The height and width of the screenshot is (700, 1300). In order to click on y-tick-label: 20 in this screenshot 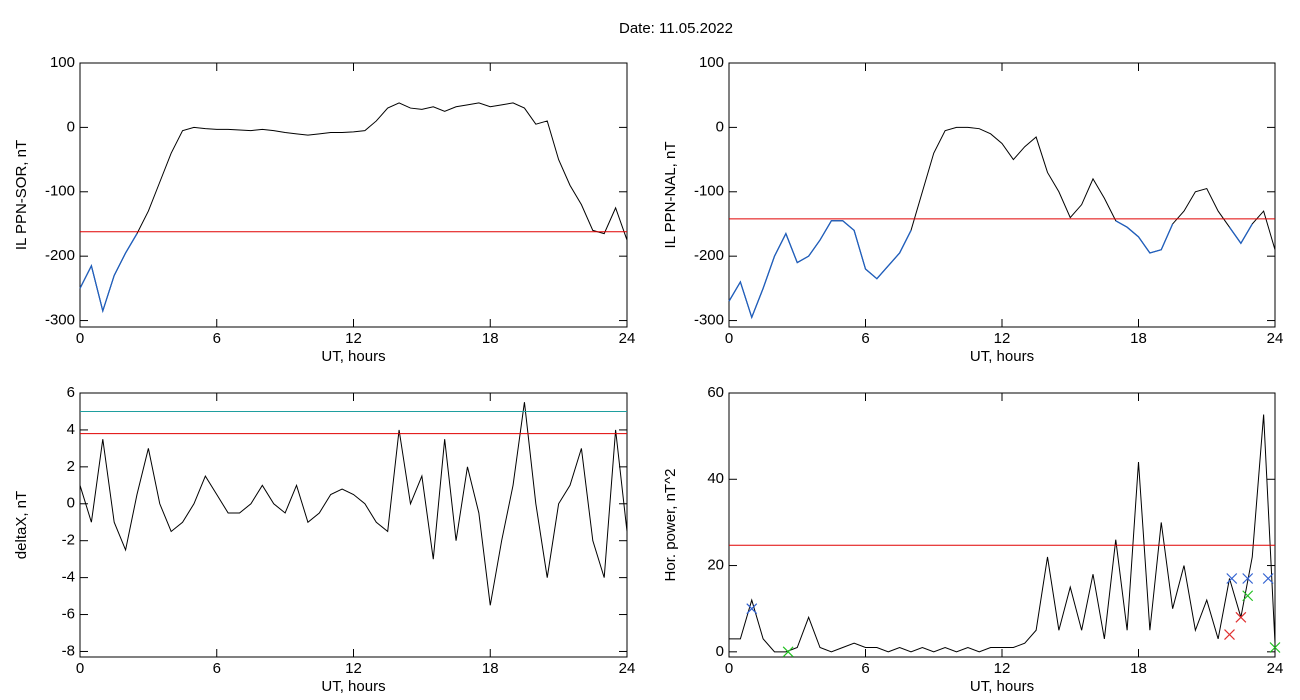, I will do `click(715, 565)`.